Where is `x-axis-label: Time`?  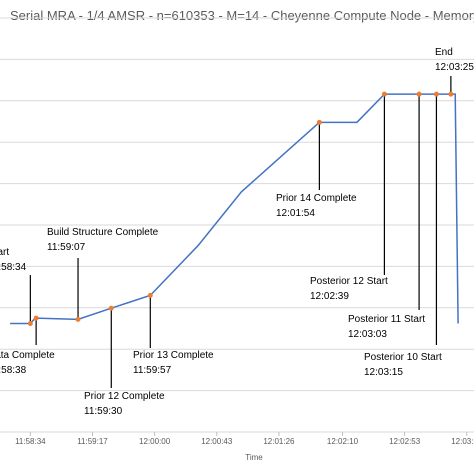
x-axis-label: Time is located at coordinates (254, 457).